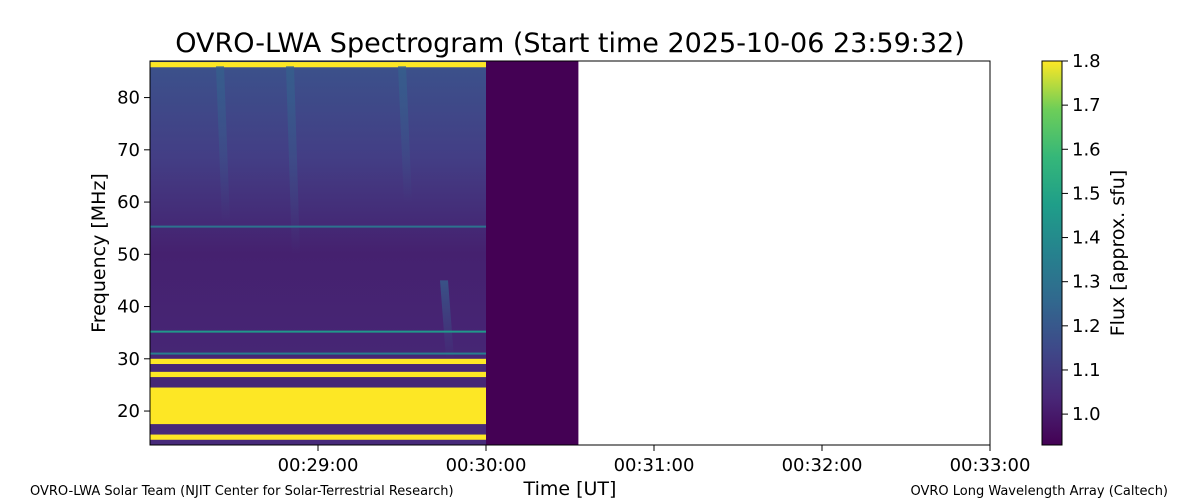  What do you see at coordinates (1052, 253) in the screenshot?
I see `colorbar` at bounding box center [1052, 253].